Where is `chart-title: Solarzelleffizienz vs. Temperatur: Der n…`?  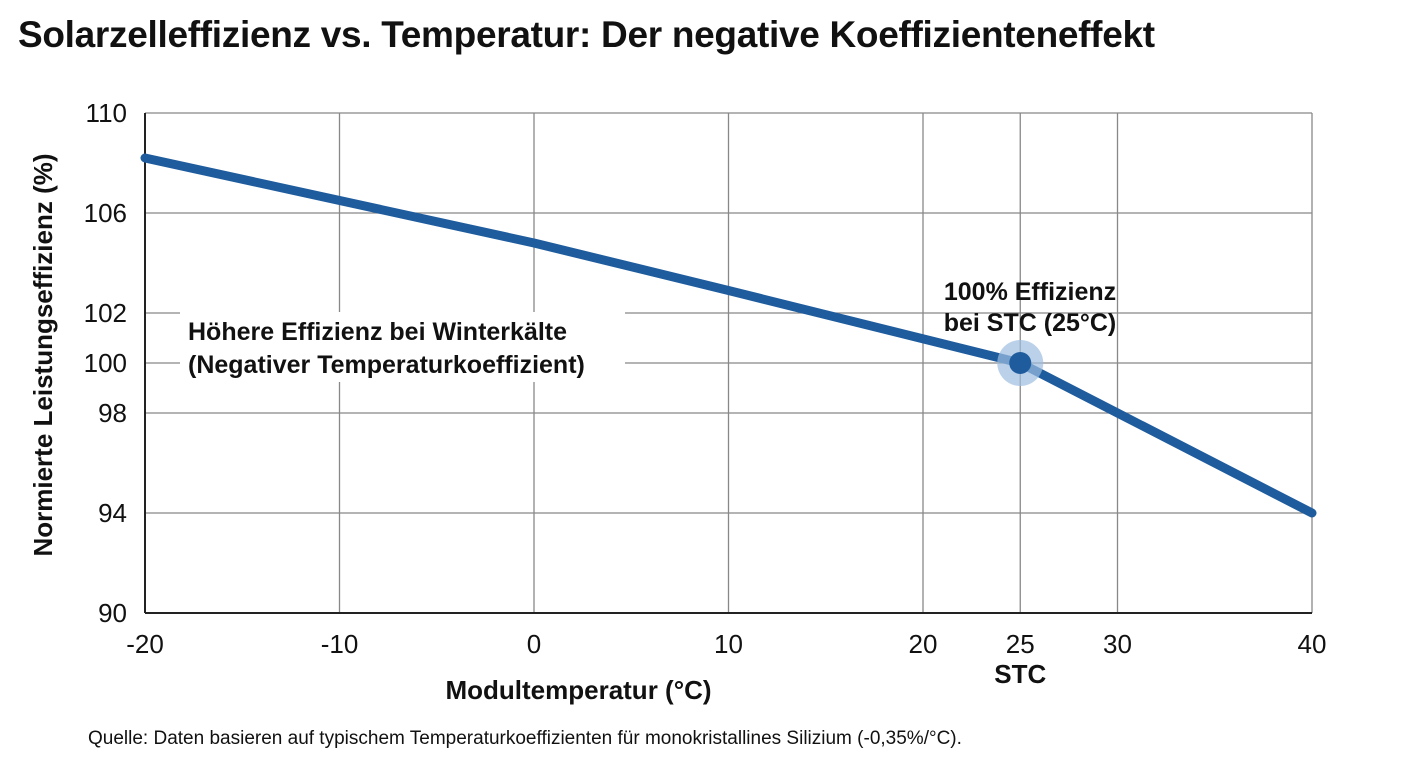 chart-title: Solarzelleffizienz vs. Temperatur: Der n… is located at coordinates (586, 34).